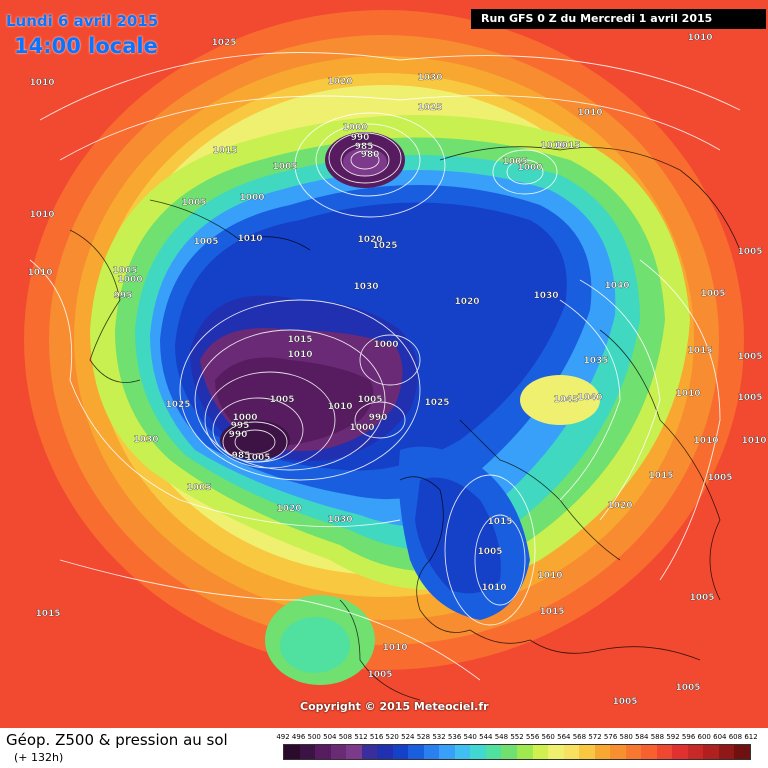  What do you see at coordinates (423, 737) in the screenshot?
I see `legend-value: 528` at bounding box center [423, 737].